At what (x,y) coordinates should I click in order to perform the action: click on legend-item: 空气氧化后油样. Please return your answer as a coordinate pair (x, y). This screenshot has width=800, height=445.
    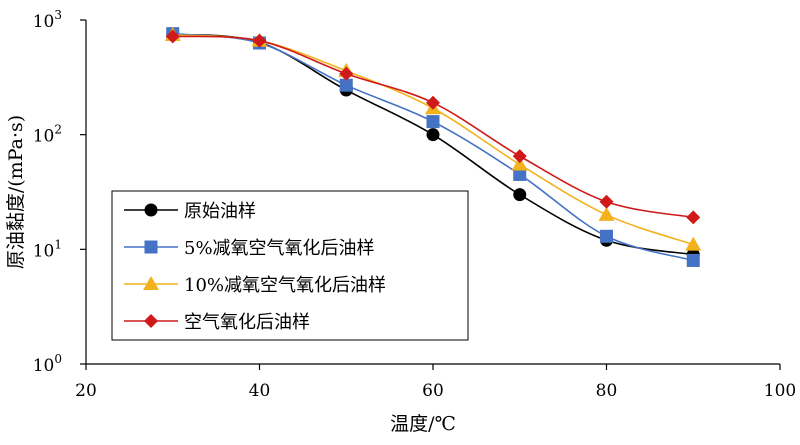
    Looking at the image, I should click on (217, 322).